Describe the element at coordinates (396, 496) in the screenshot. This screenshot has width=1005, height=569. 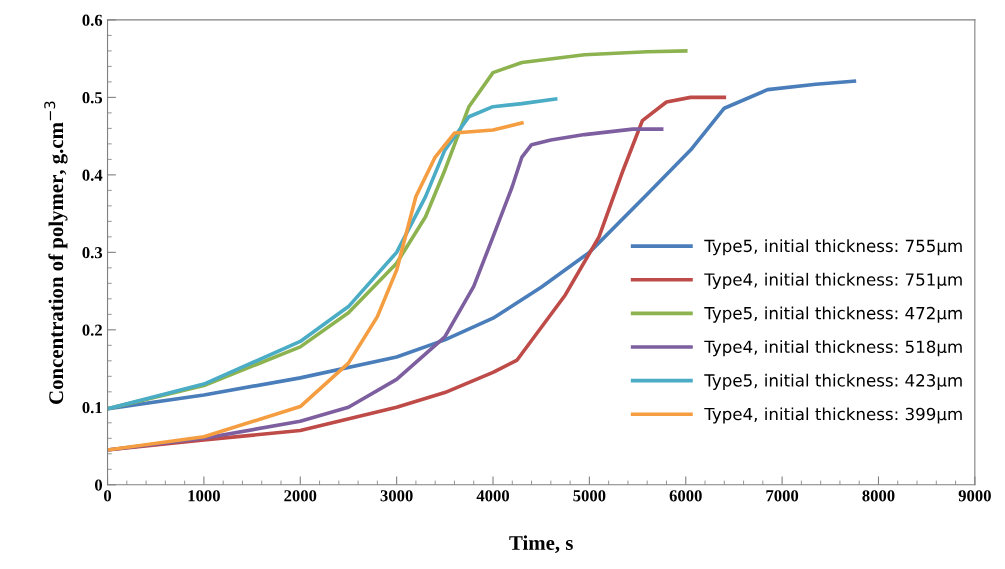
I see `x-tick-label: 3000` at that location.